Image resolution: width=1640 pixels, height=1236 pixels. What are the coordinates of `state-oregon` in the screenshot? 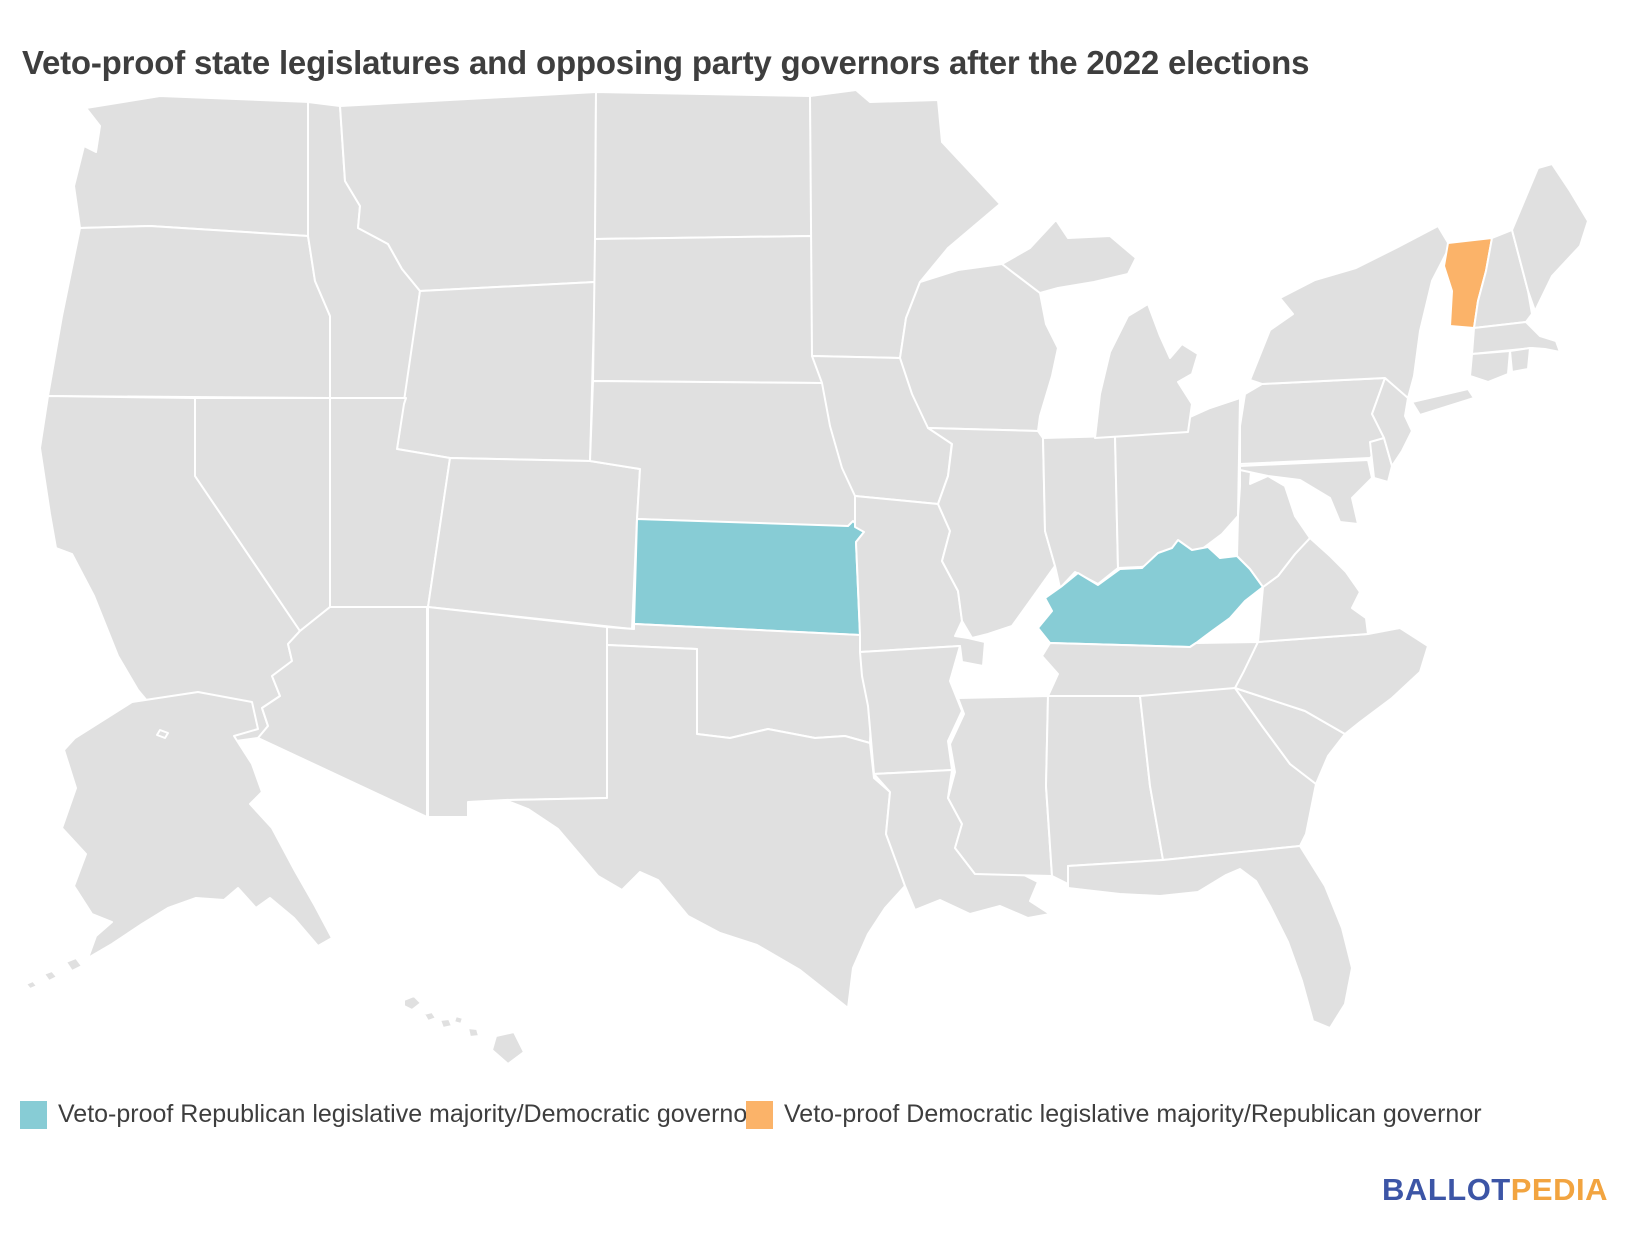 It's located at (189, 312).